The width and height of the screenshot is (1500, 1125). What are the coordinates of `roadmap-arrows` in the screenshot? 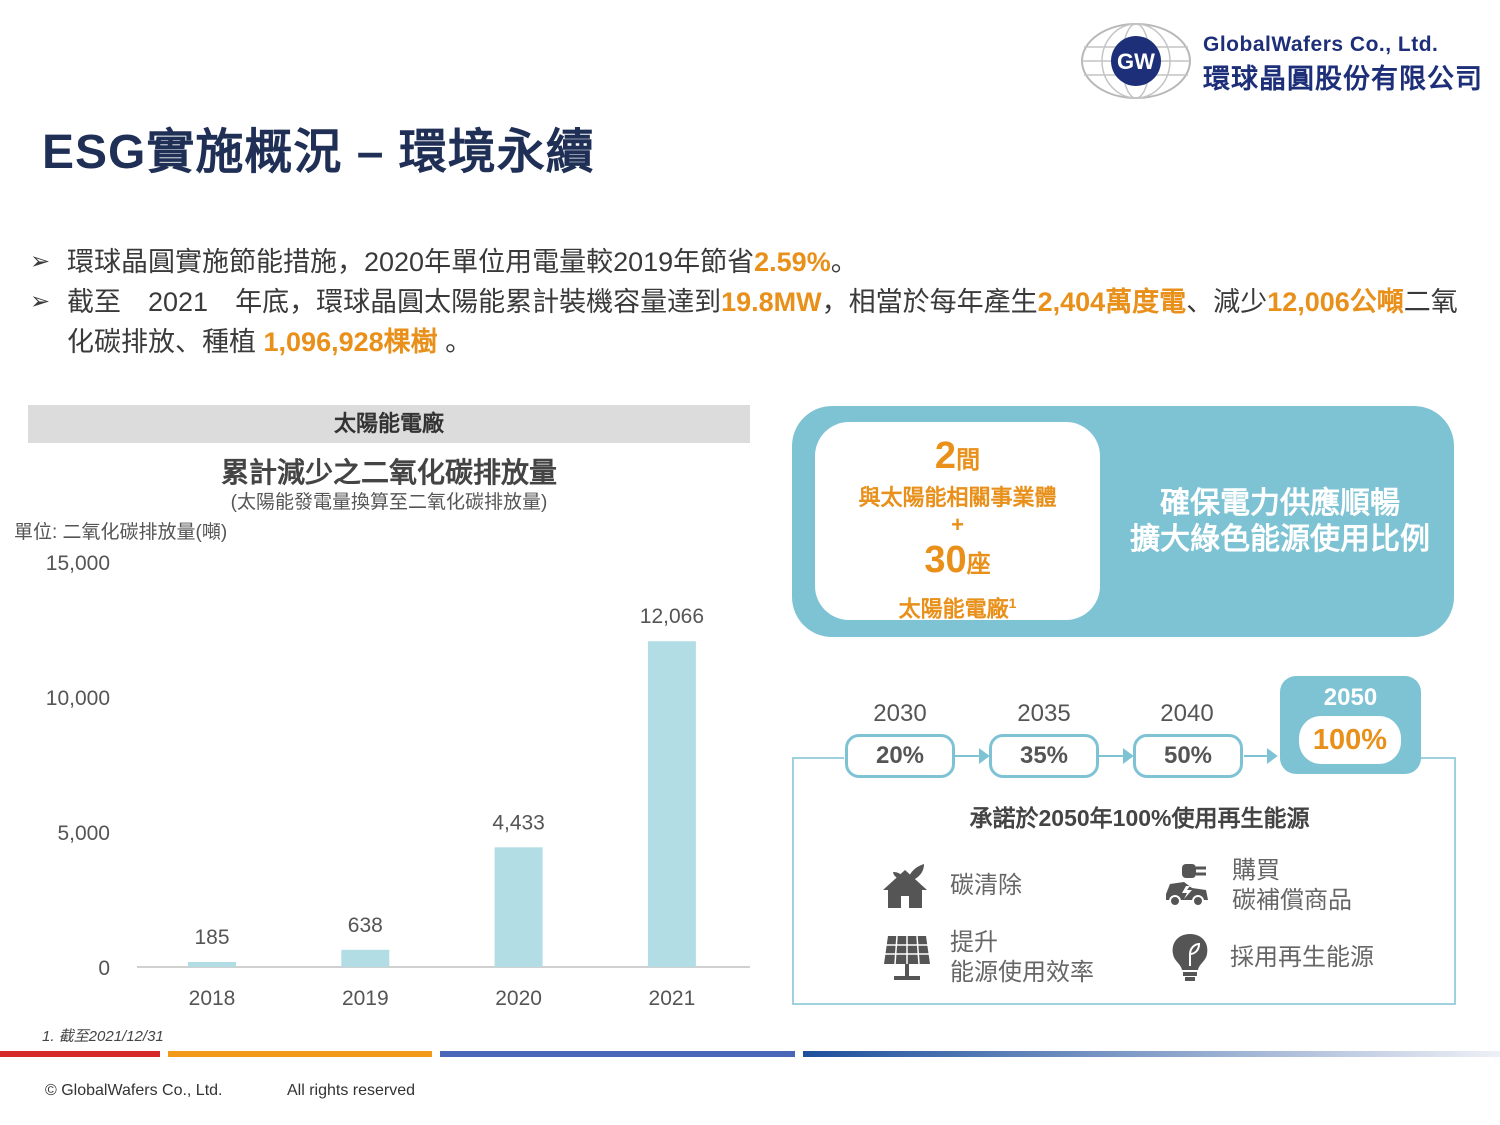 It's located at (1116, 756).